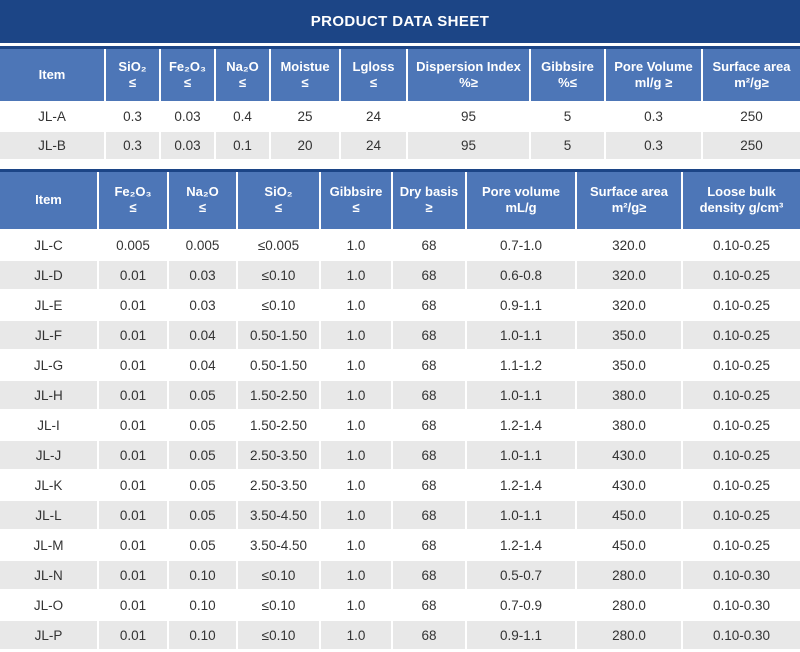  I want to click on column-header: Gibbsire ≤, so click(355, 199).